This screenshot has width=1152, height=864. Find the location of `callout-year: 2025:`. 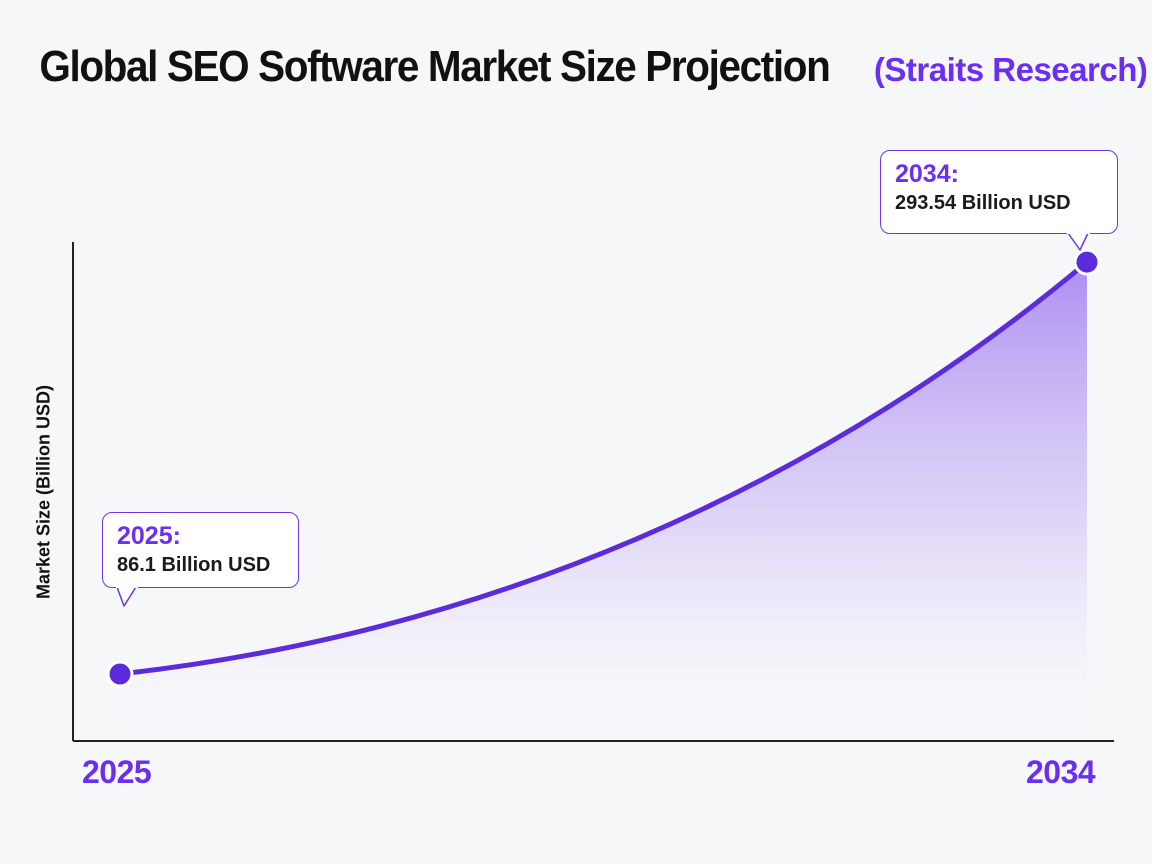

callout-year: 2025: is located at coordinates (149, 536).